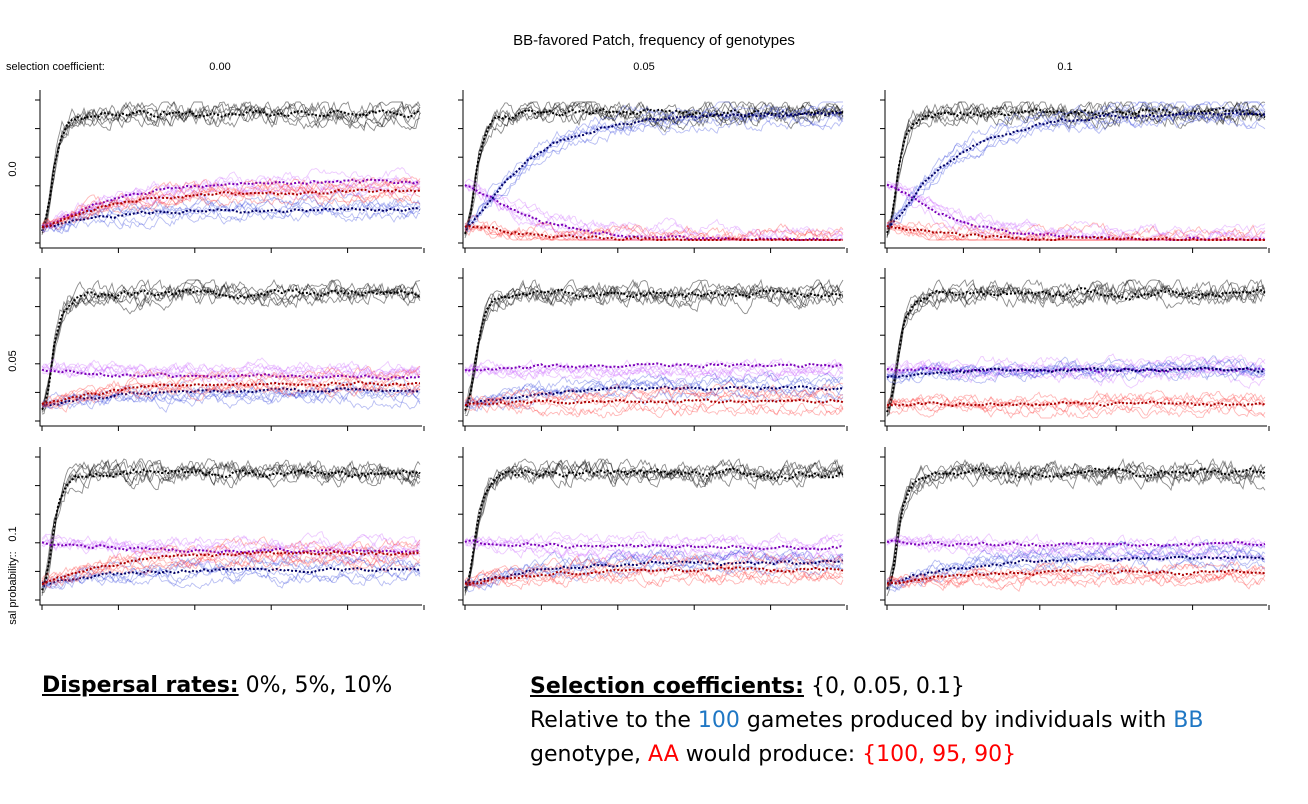 This screenshot has height=804, width=1308. Describe the element at coordinates (956, 720) in the screenshot. I see `note-line2-c: gametes produced by individuals with` at that location.